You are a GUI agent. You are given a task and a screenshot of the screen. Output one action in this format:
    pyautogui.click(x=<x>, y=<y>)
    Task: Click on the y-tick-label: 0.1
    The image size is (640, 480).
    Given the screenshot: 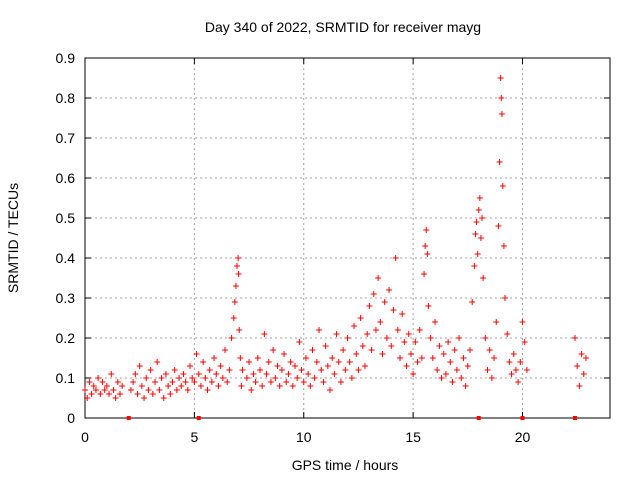 What is the action you would take?
    pyautogui.click(x=66, y=378)
    